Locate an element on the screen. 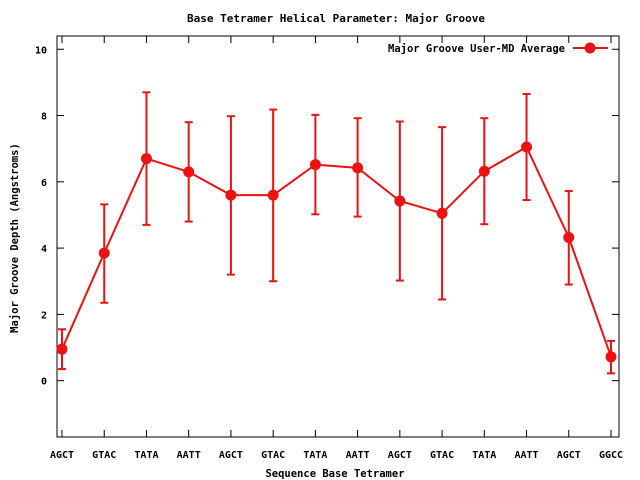 The image size is (640, 480). y-tick-label: 2 is located at coordinates (44, 315).